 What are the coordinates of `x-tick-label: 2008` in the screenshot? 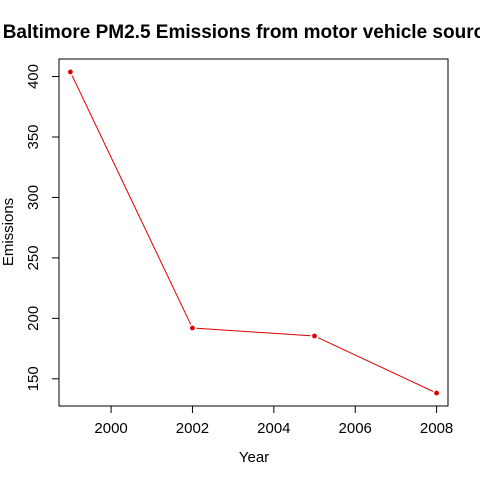 It's located at (436, 428).